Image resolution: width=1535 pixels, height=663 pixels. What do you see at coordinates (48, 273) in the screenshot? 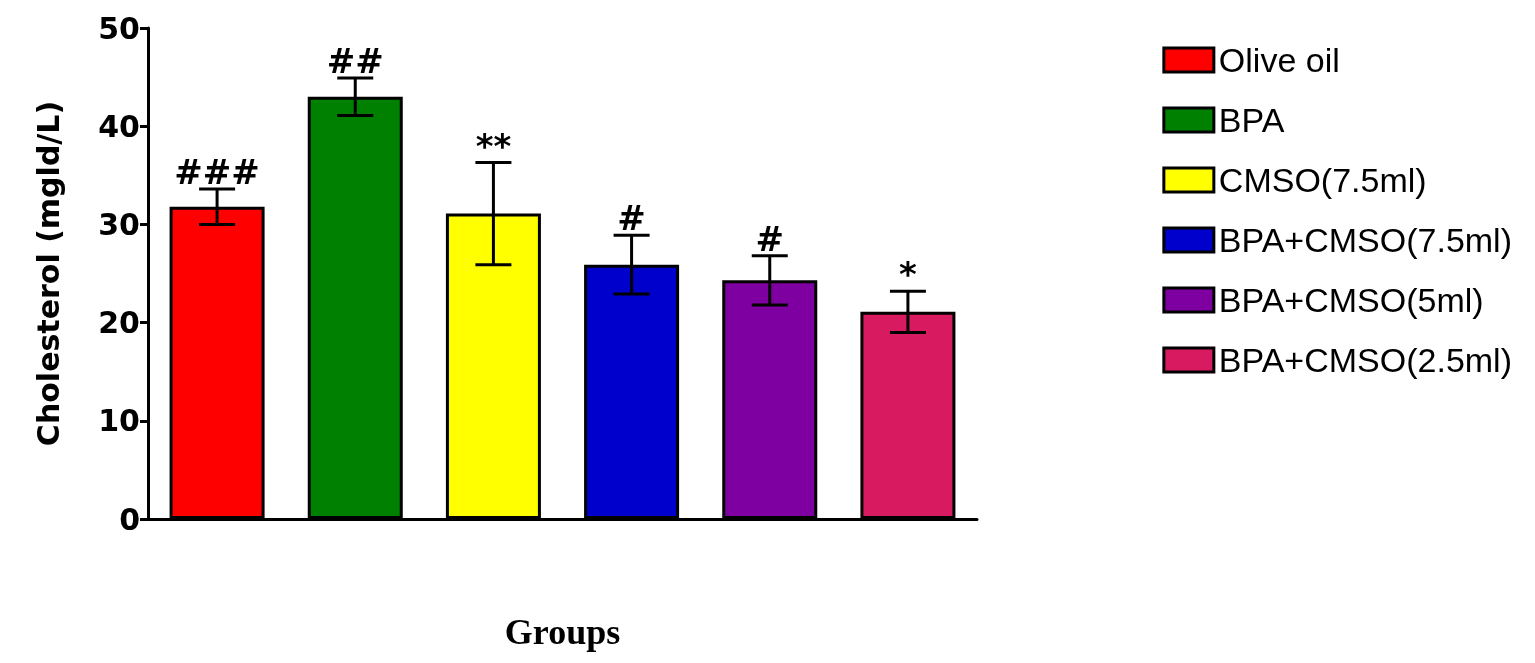
I see `y-axis-title: Cholesterol (mgld/L)` at bounding box center [48, 273].